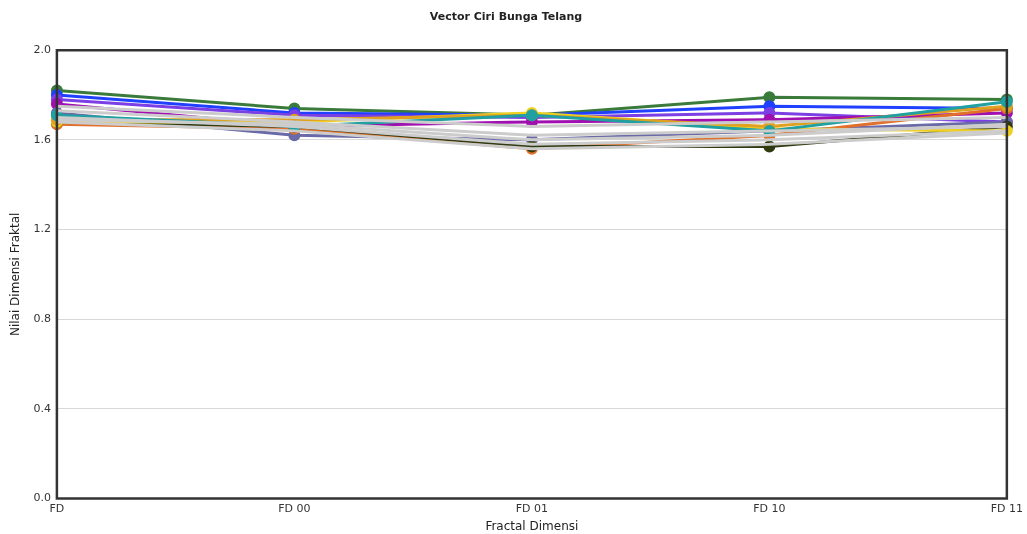 The image size is (1027, 534). What do you see at coordinates (769, 508) in the screenshot?
I see `x-tick-label: FD 10` at bounding box center [769, 508].